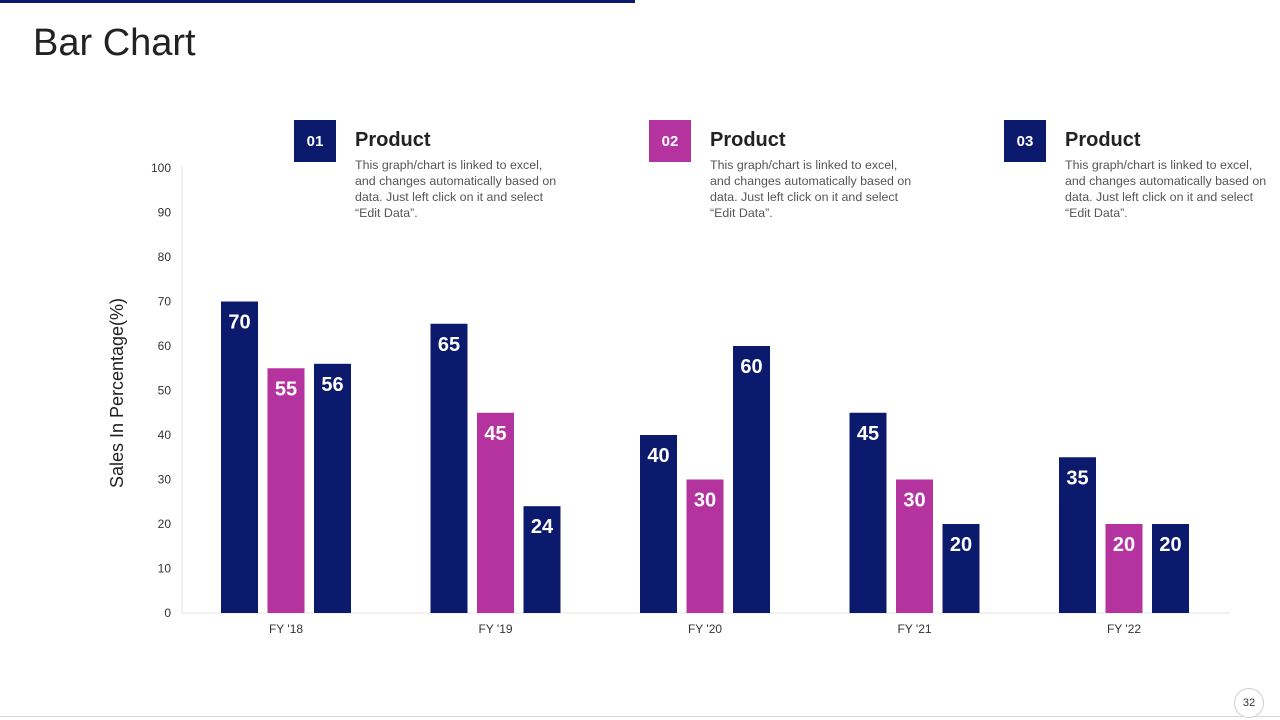 The height and width of the screenshot is (720, 1280). I want to click on x-tick-label: FY '18, so click(286, 629).